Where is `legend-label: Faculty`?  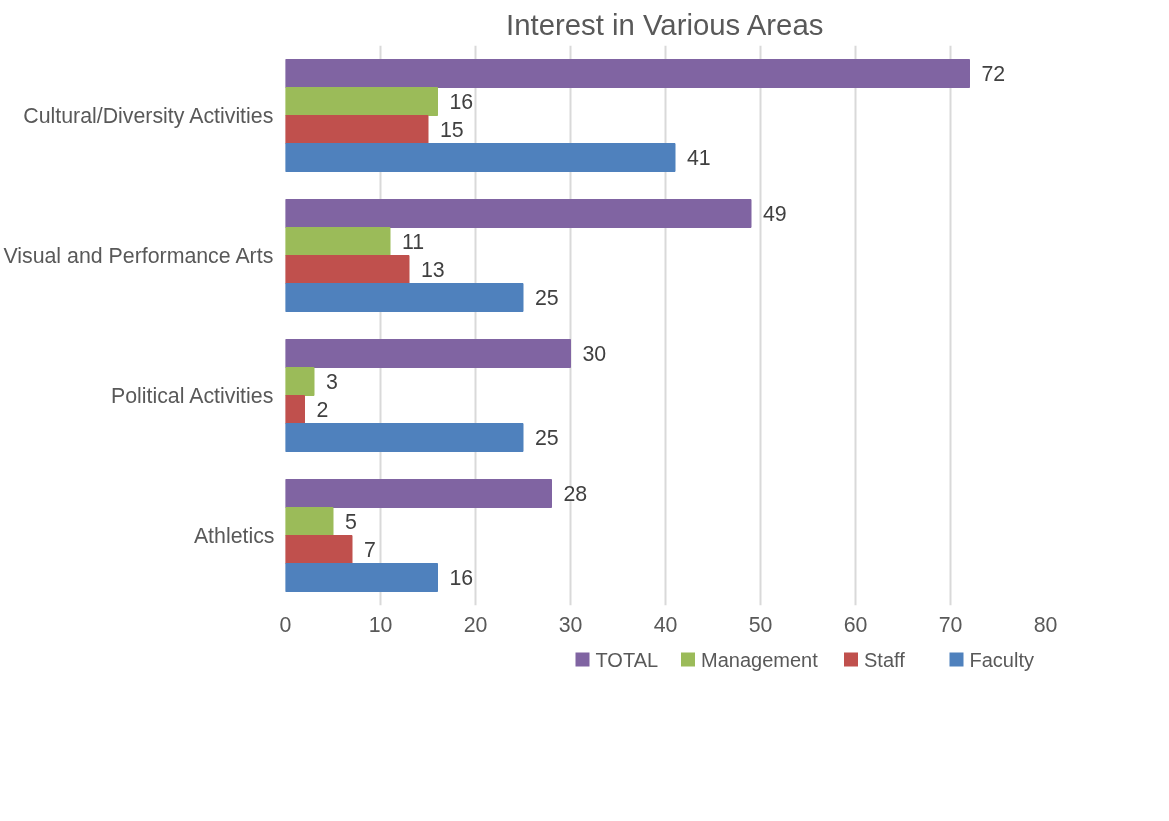
legend-label: Faculty is located at coordinates (1001, 659).